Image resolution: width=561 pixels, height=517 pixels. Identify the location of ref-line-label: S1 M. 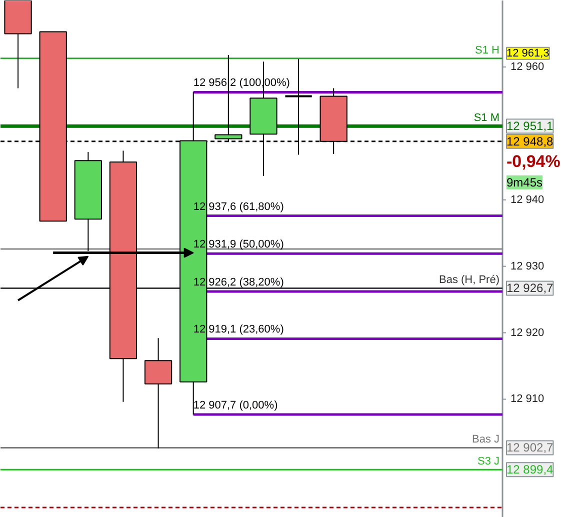
(487, 118).